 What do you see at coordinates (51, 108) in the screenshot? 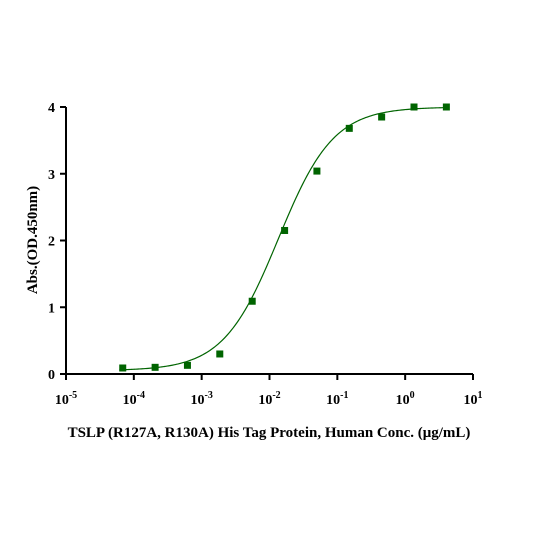
I see `y-tick-label: 4` at bounding box center [51, 108].